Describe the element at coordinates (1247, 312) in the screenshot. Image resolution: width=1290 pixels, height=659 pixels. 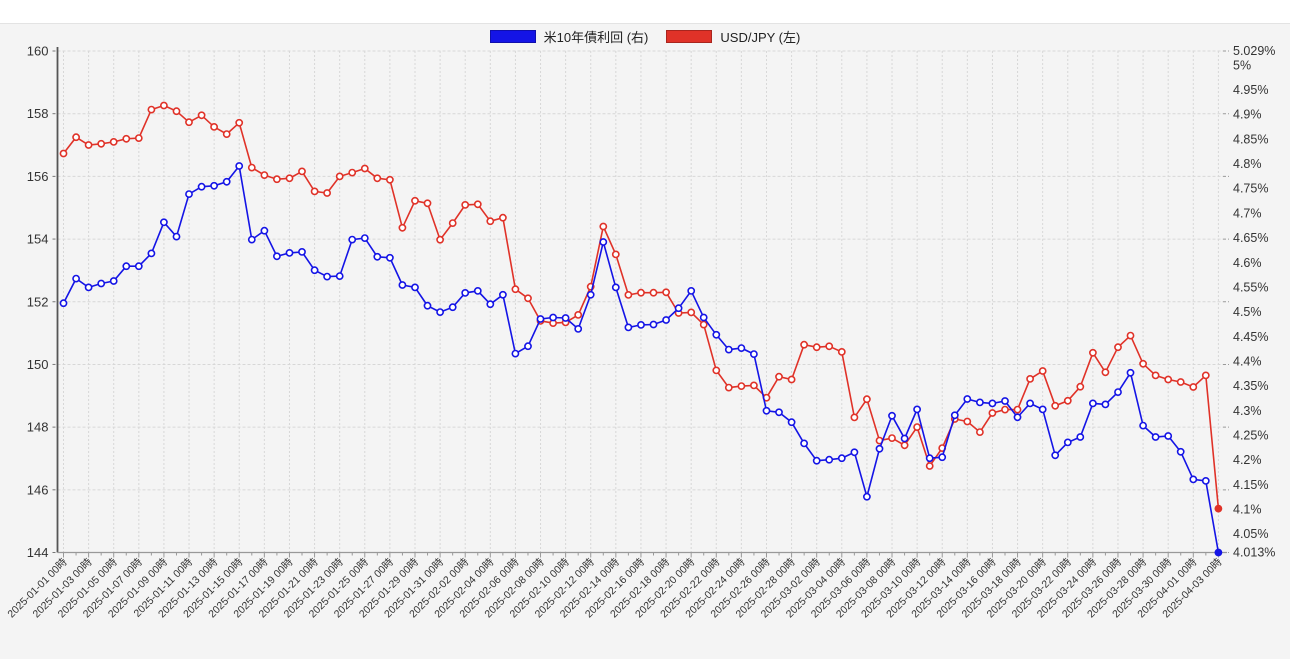
I see `right-axis-tick-label: 4.5%` at that location.